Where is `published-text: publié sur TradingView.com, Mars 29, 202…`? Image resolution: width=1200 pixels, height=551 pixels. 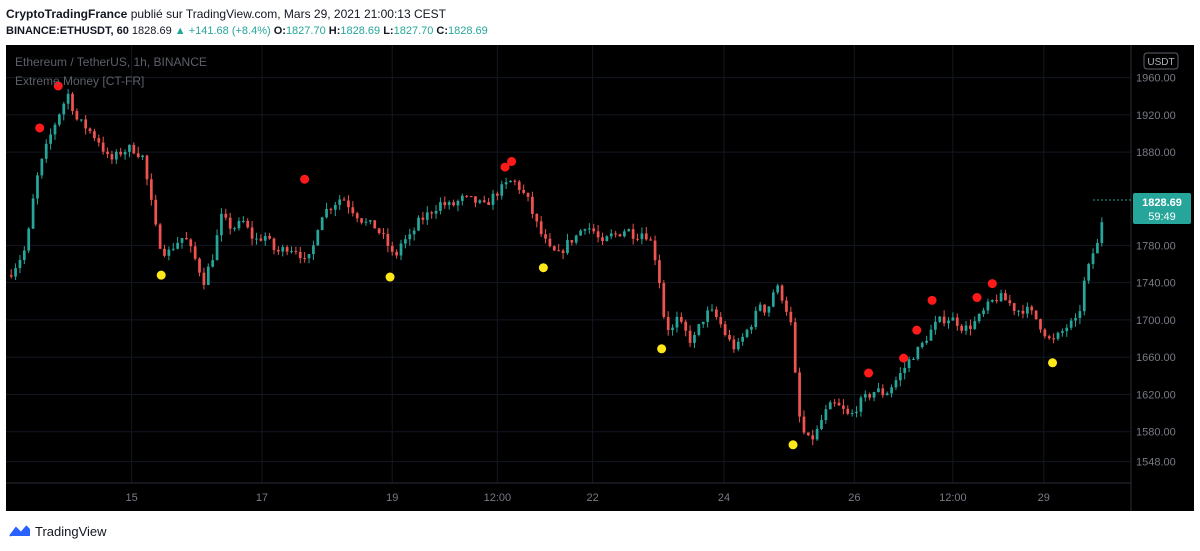 published-text: publié sur TradingView.com, Mars 29, 202… is located at coordinates (288, 14).